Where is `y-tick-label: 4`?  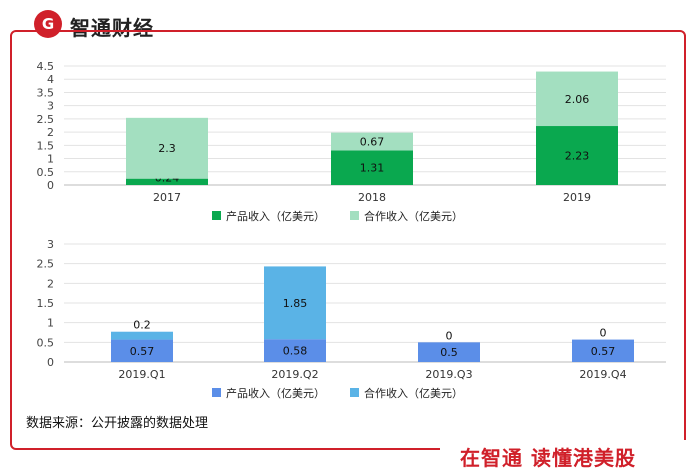 y-tick-label: 4 is located at coordinates (50, 79).